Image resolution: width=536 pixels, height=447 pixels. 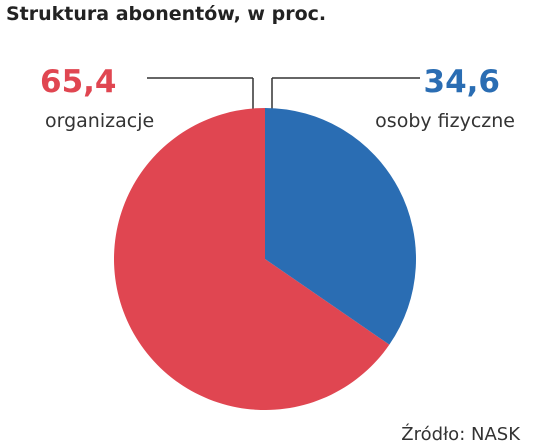 What do you see at coordinates (462, 82) in the screenshot?
I see `value-label: 34,6` at bounding box center [462, 82].